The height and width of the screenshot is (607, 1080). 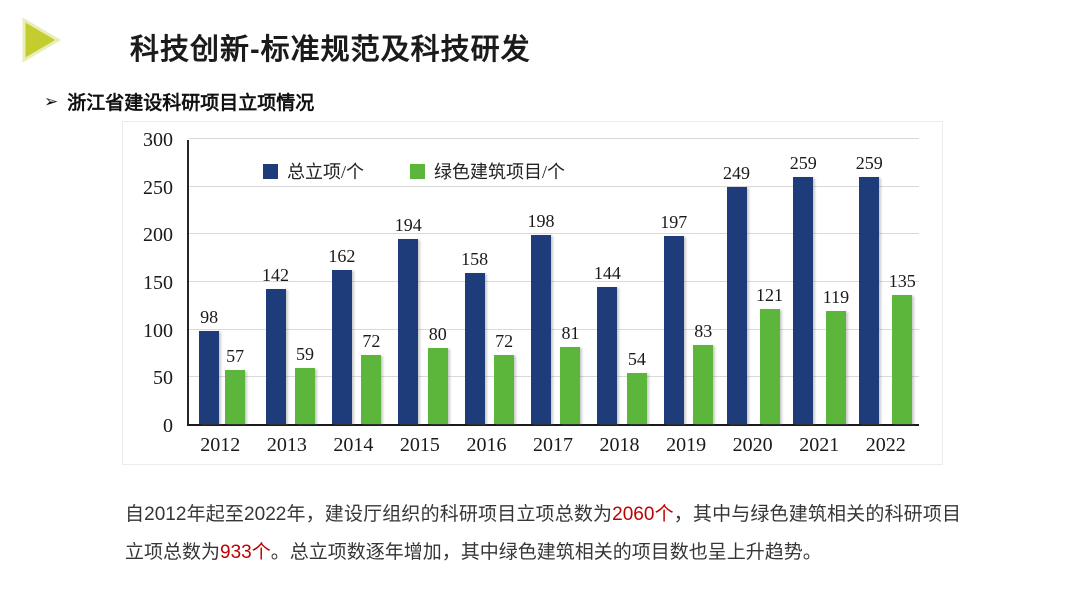 I want to click on bar-value-label: 194, so click(x=408, y=225).